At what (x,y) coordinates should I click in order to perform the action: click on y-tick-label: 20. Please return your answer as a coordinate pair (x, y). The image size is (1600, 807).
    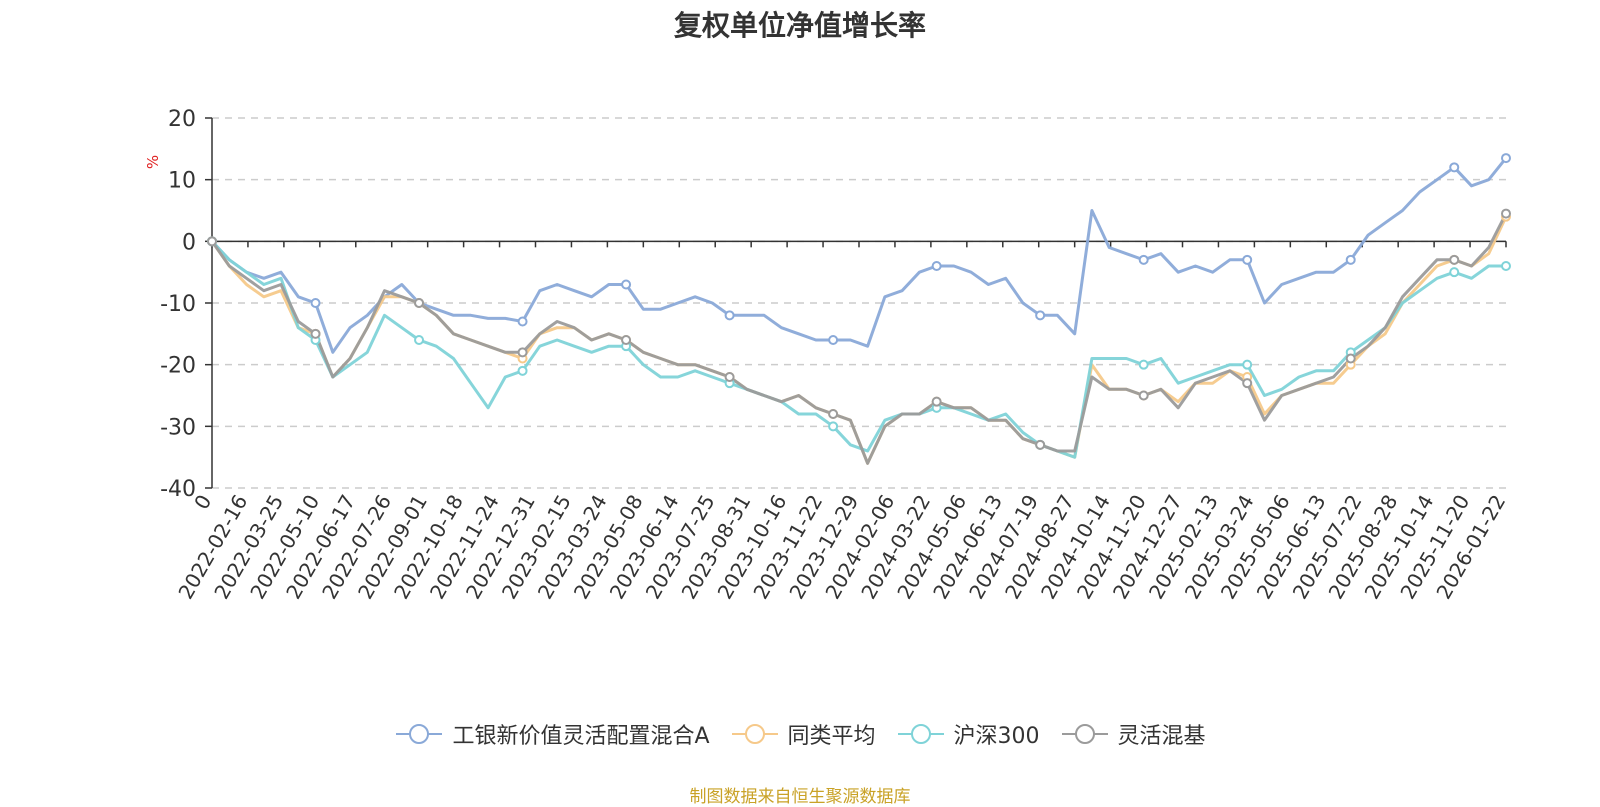
    Looking at the image, I should click on (182, 119).